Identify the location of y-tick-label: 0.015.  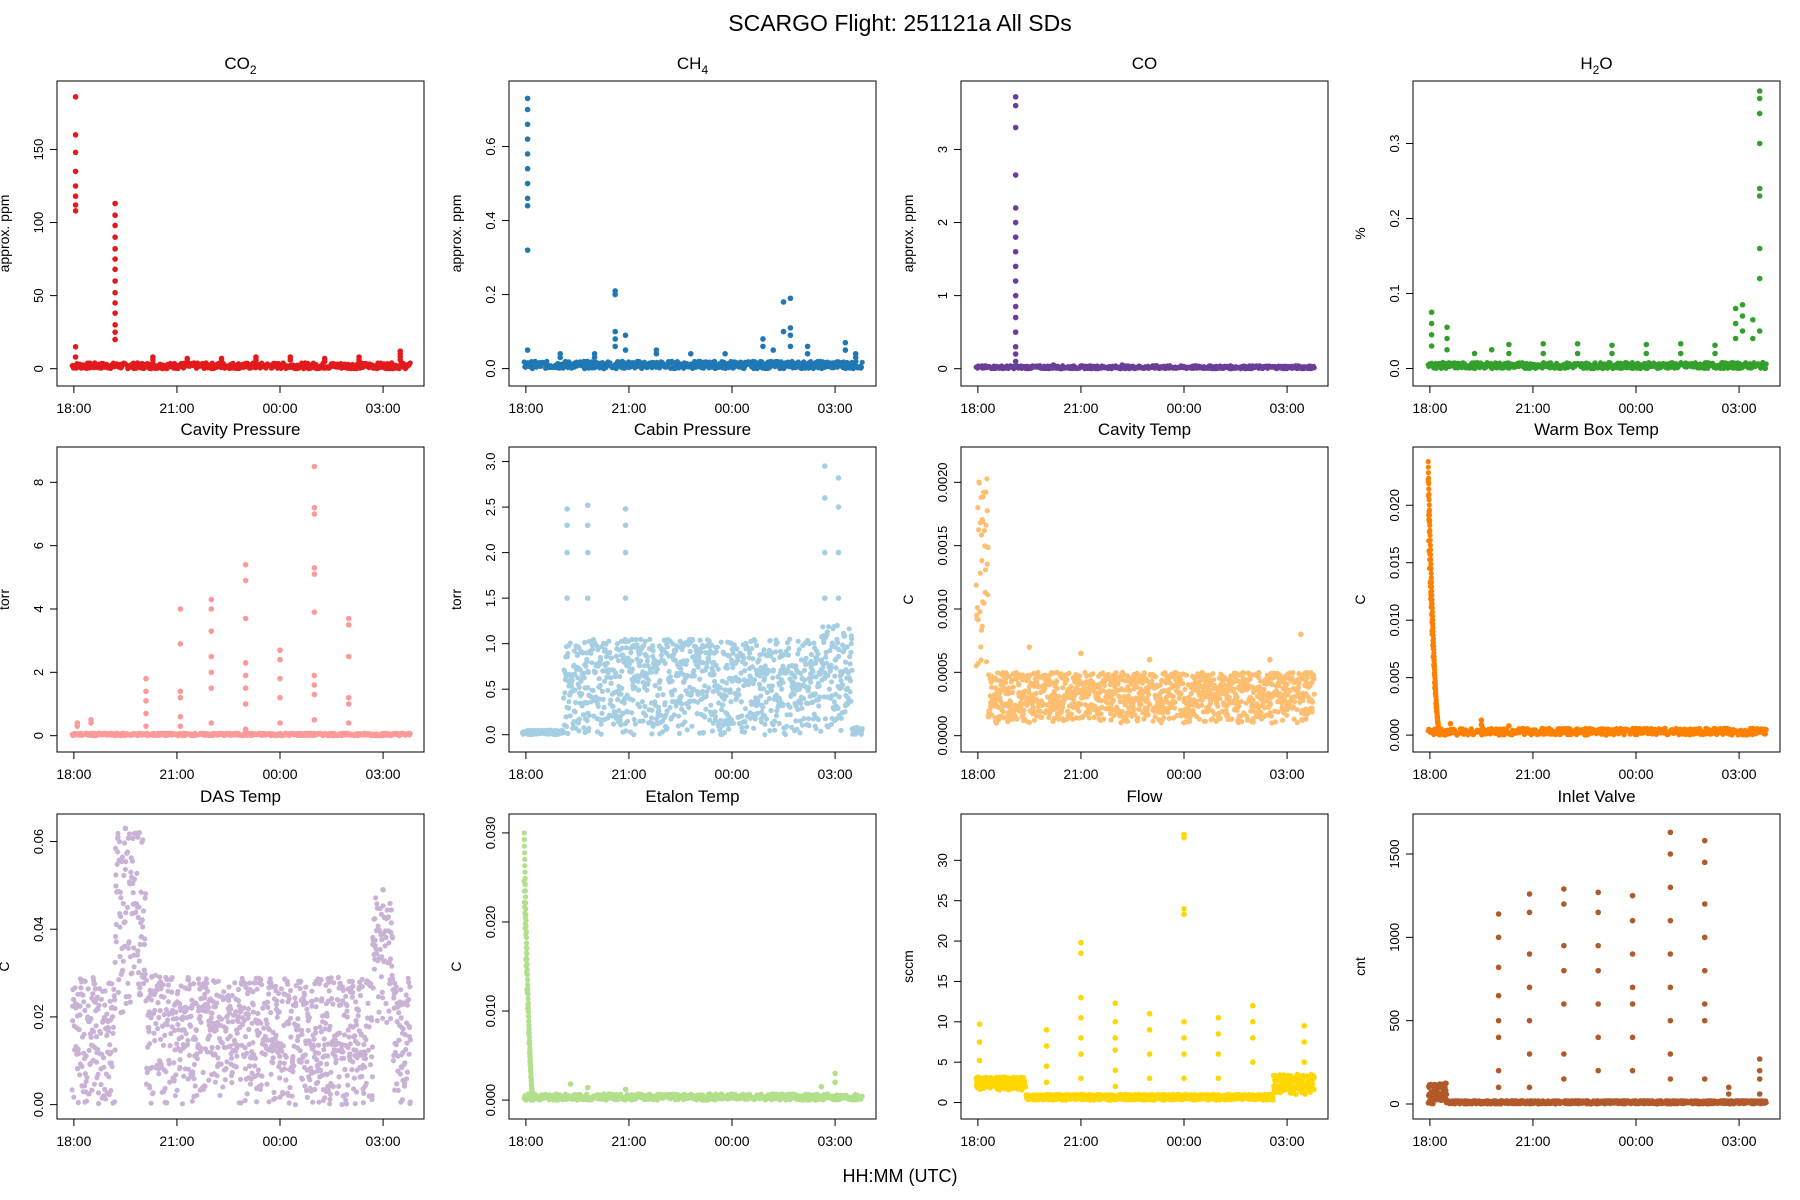
(1394, 562).